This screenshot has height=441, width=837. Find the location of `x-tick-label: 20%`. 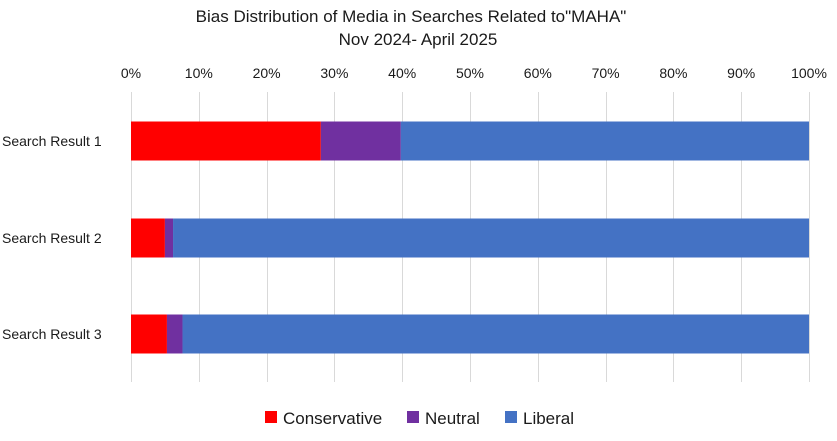

x-tick-label: 20% is located at coordinates (267, 73).